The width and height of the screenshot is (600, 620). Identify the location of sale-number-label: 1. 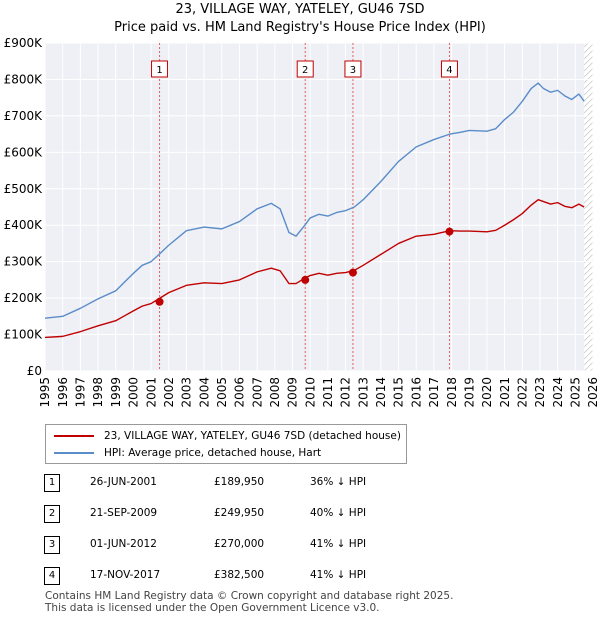
(159, 70).